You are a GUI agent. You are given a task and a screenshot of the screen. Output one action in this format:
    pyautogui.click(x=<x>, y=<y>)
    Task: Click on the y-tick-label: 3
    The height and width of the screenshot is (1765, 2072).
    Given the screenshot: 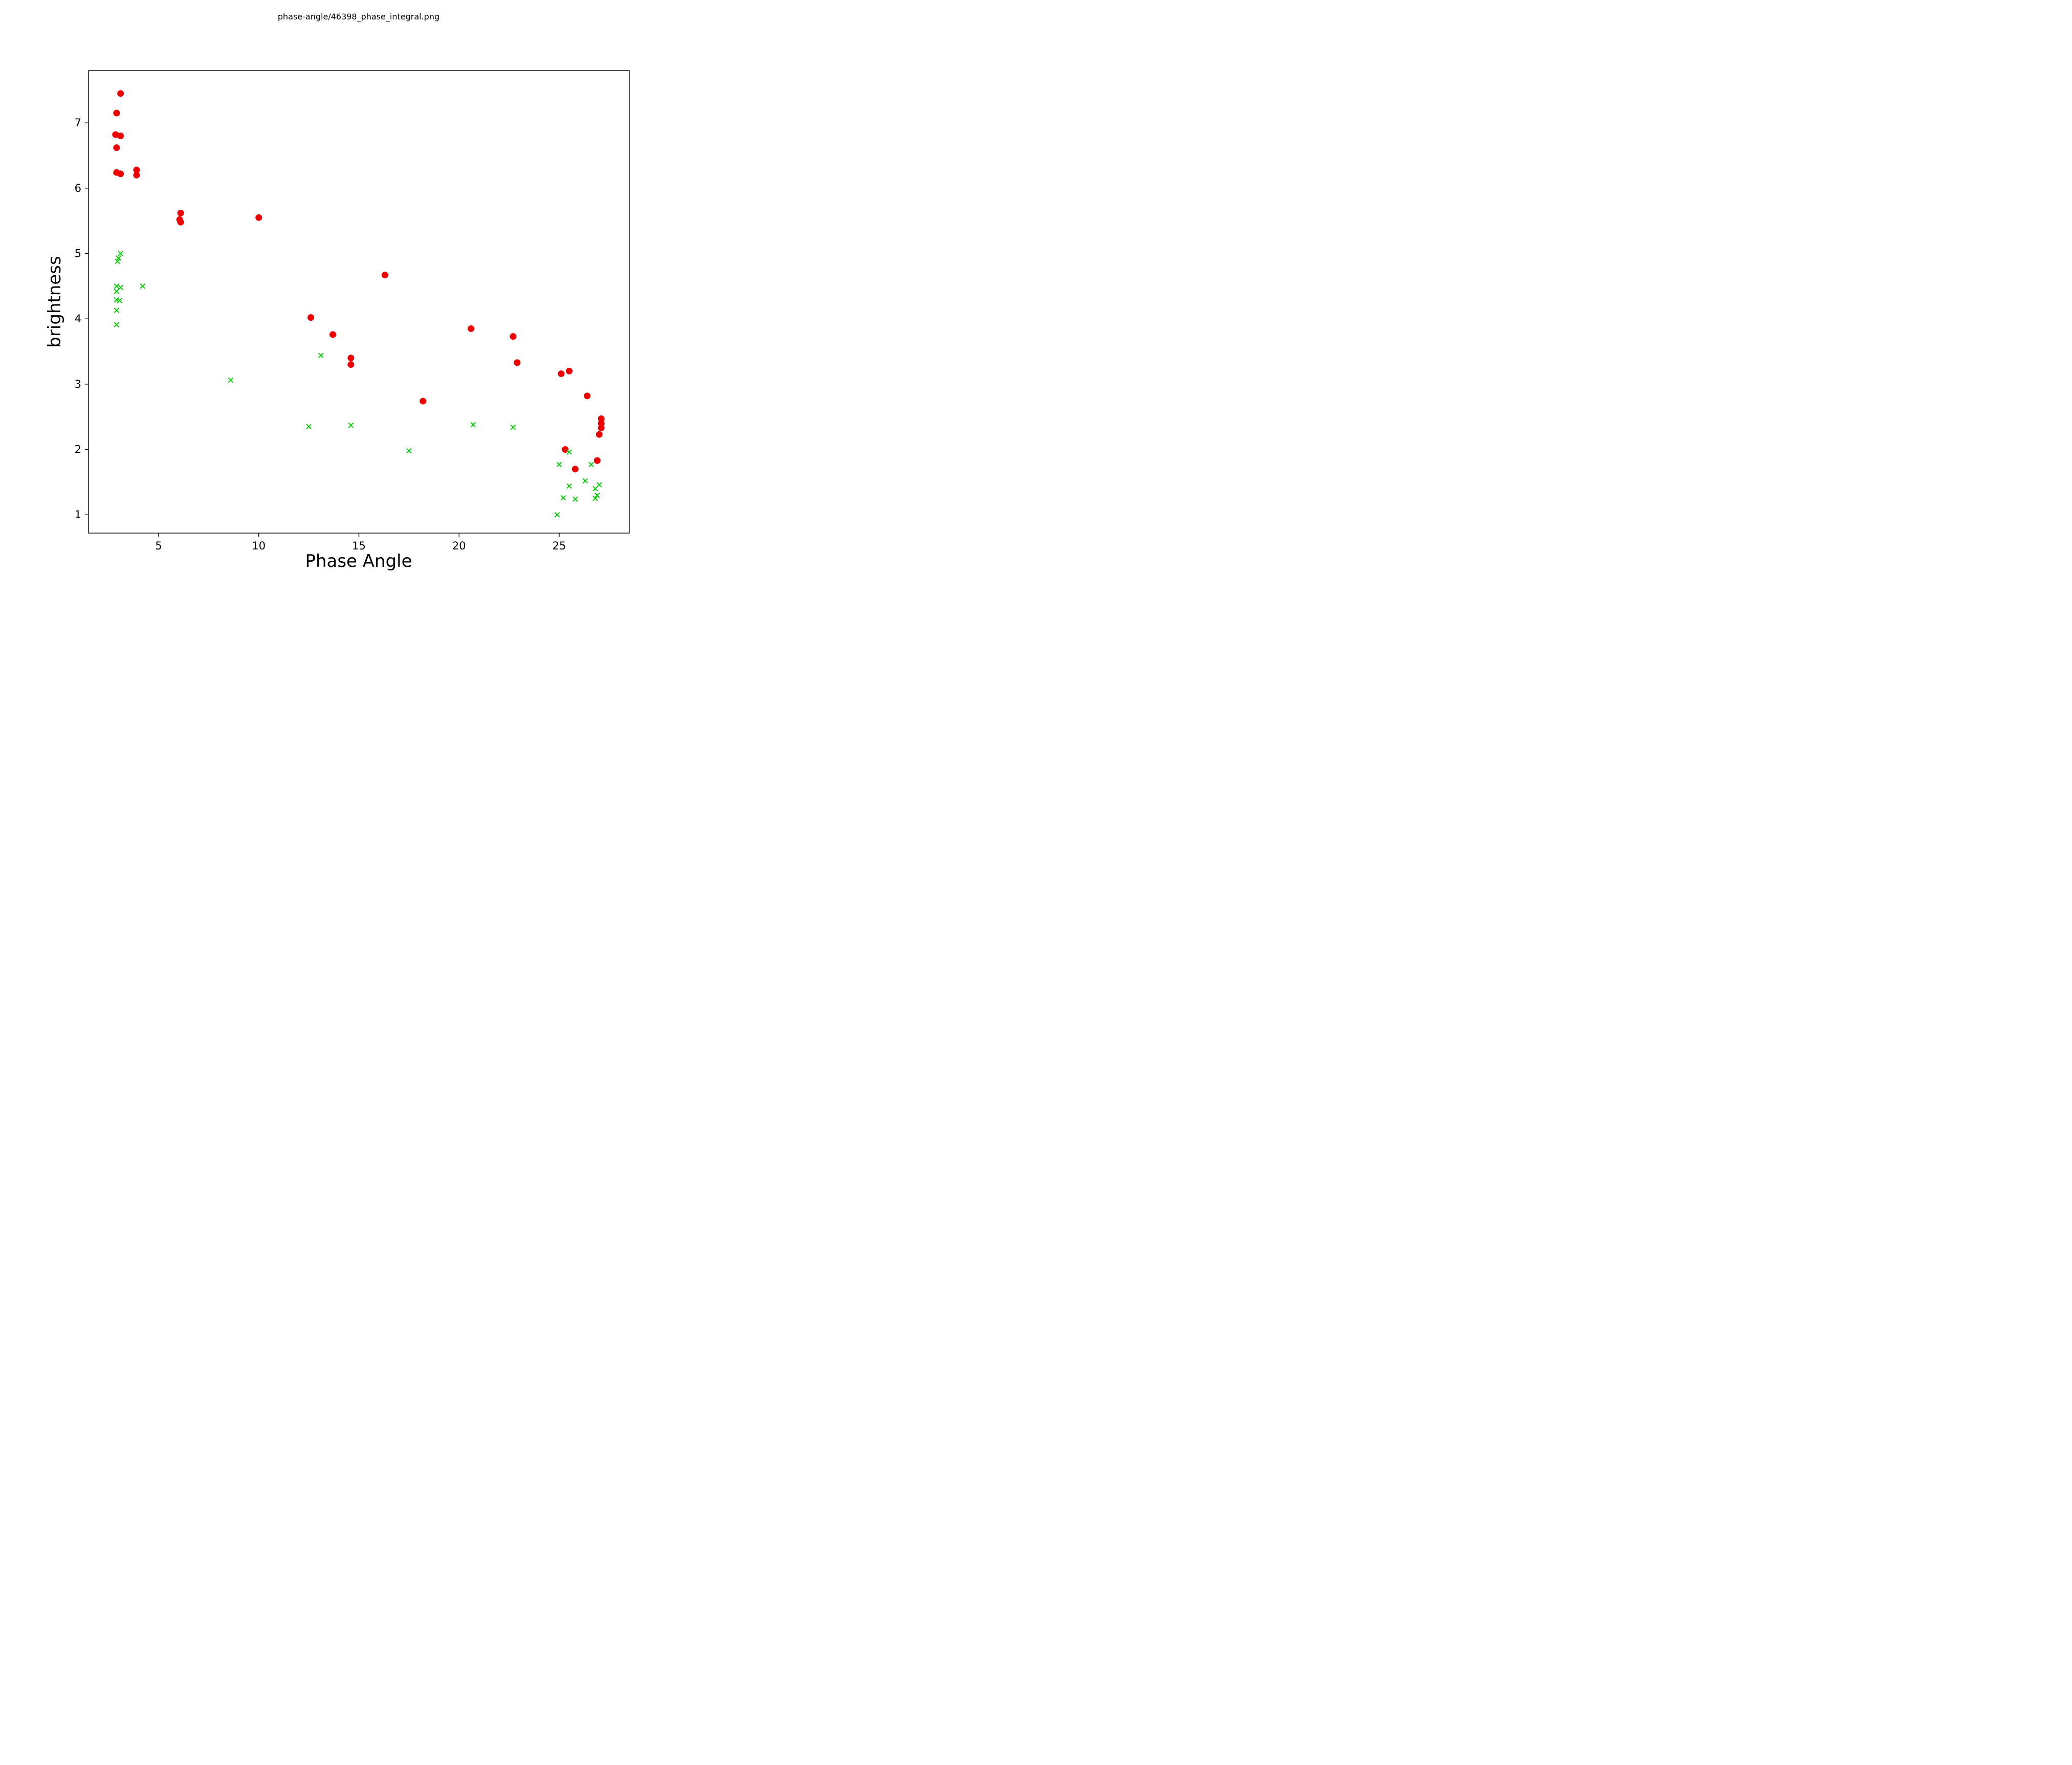 What is the action you would take?
    pyautogui.click(x=78, y=384)
    